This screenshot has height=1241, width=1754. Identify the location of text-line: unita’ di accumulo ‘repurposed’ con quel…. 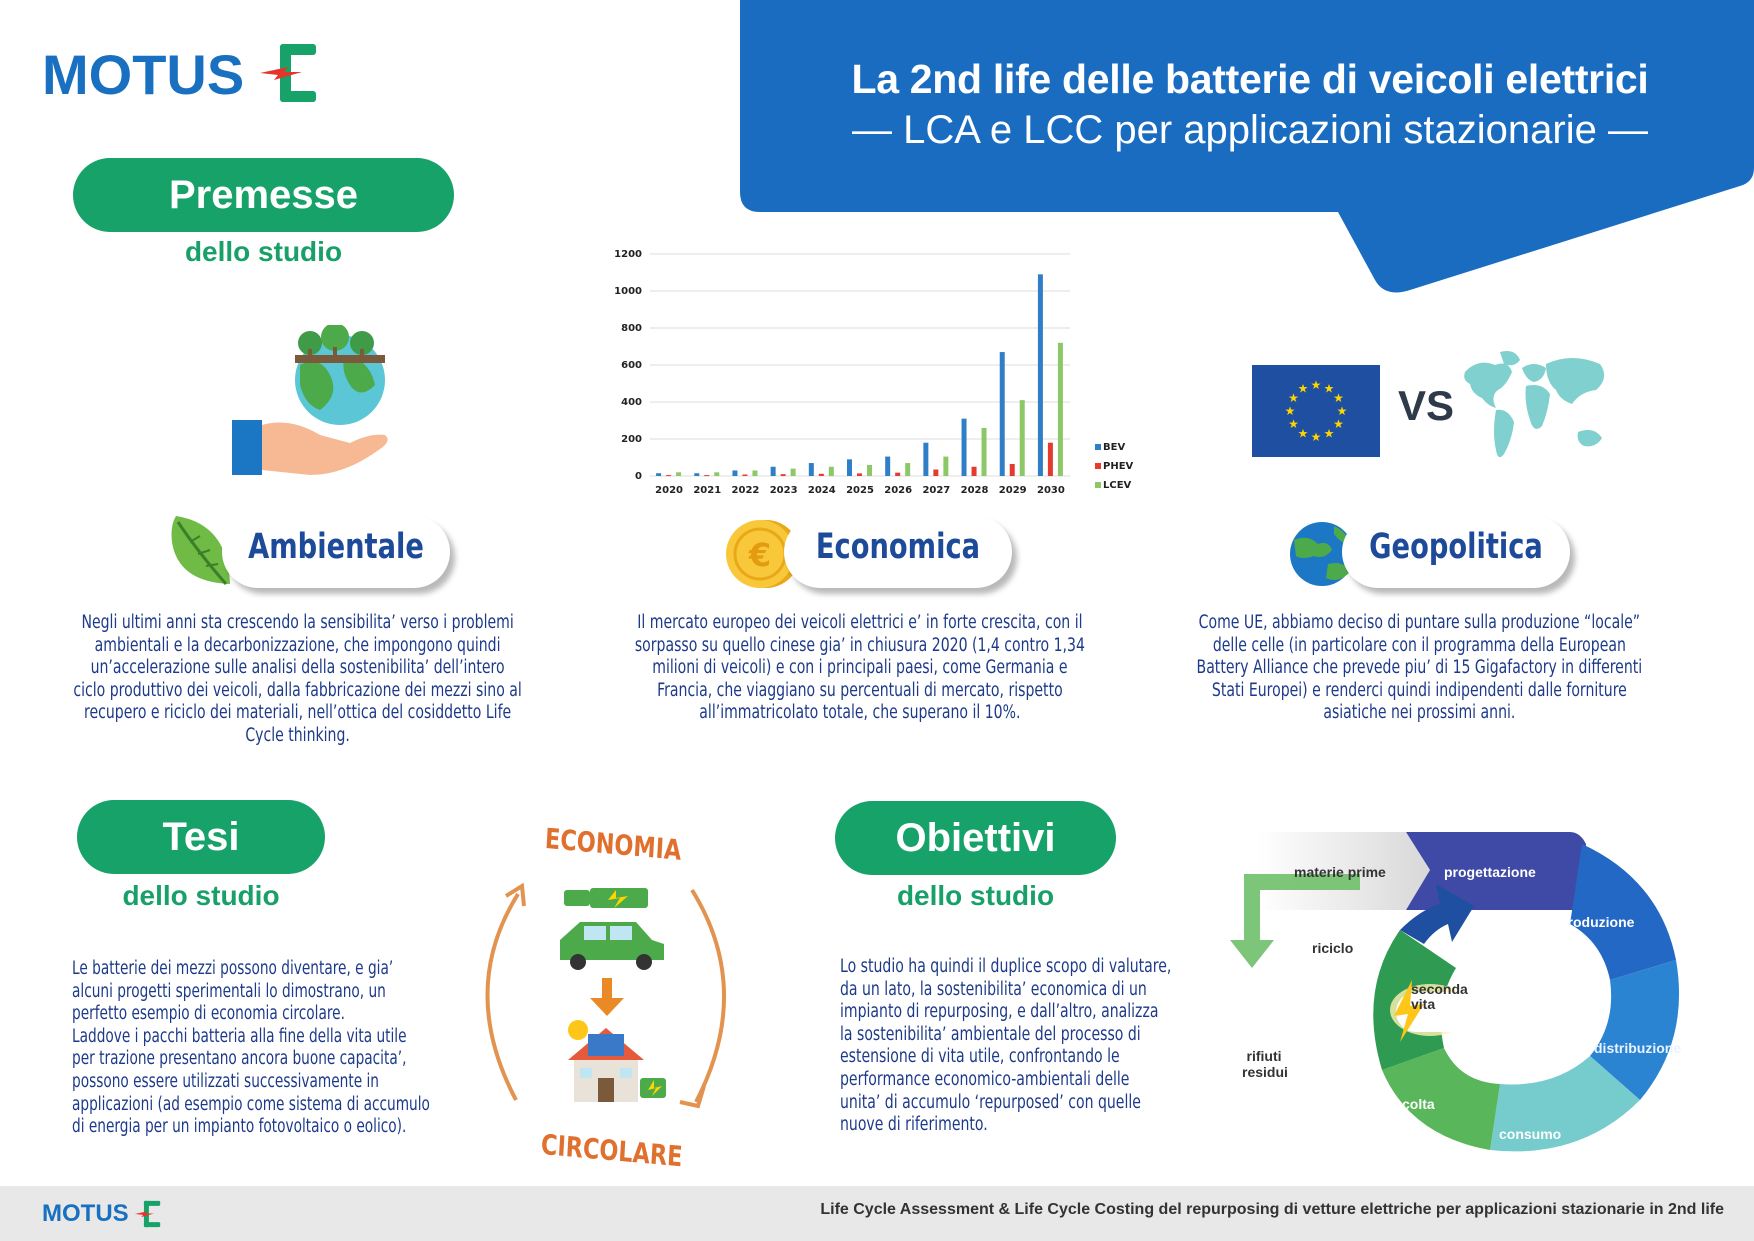
(990, 1102).